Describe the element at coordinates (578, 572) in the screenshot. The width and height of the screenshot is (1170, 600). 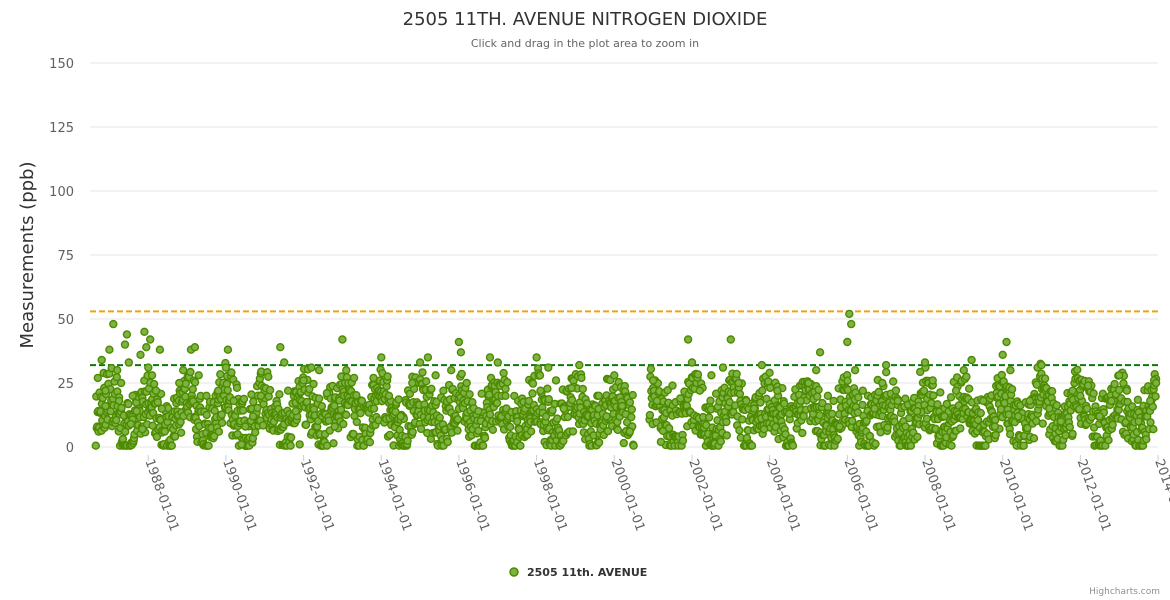
I see `legend: 2505 11th. AVENUE` at that location.